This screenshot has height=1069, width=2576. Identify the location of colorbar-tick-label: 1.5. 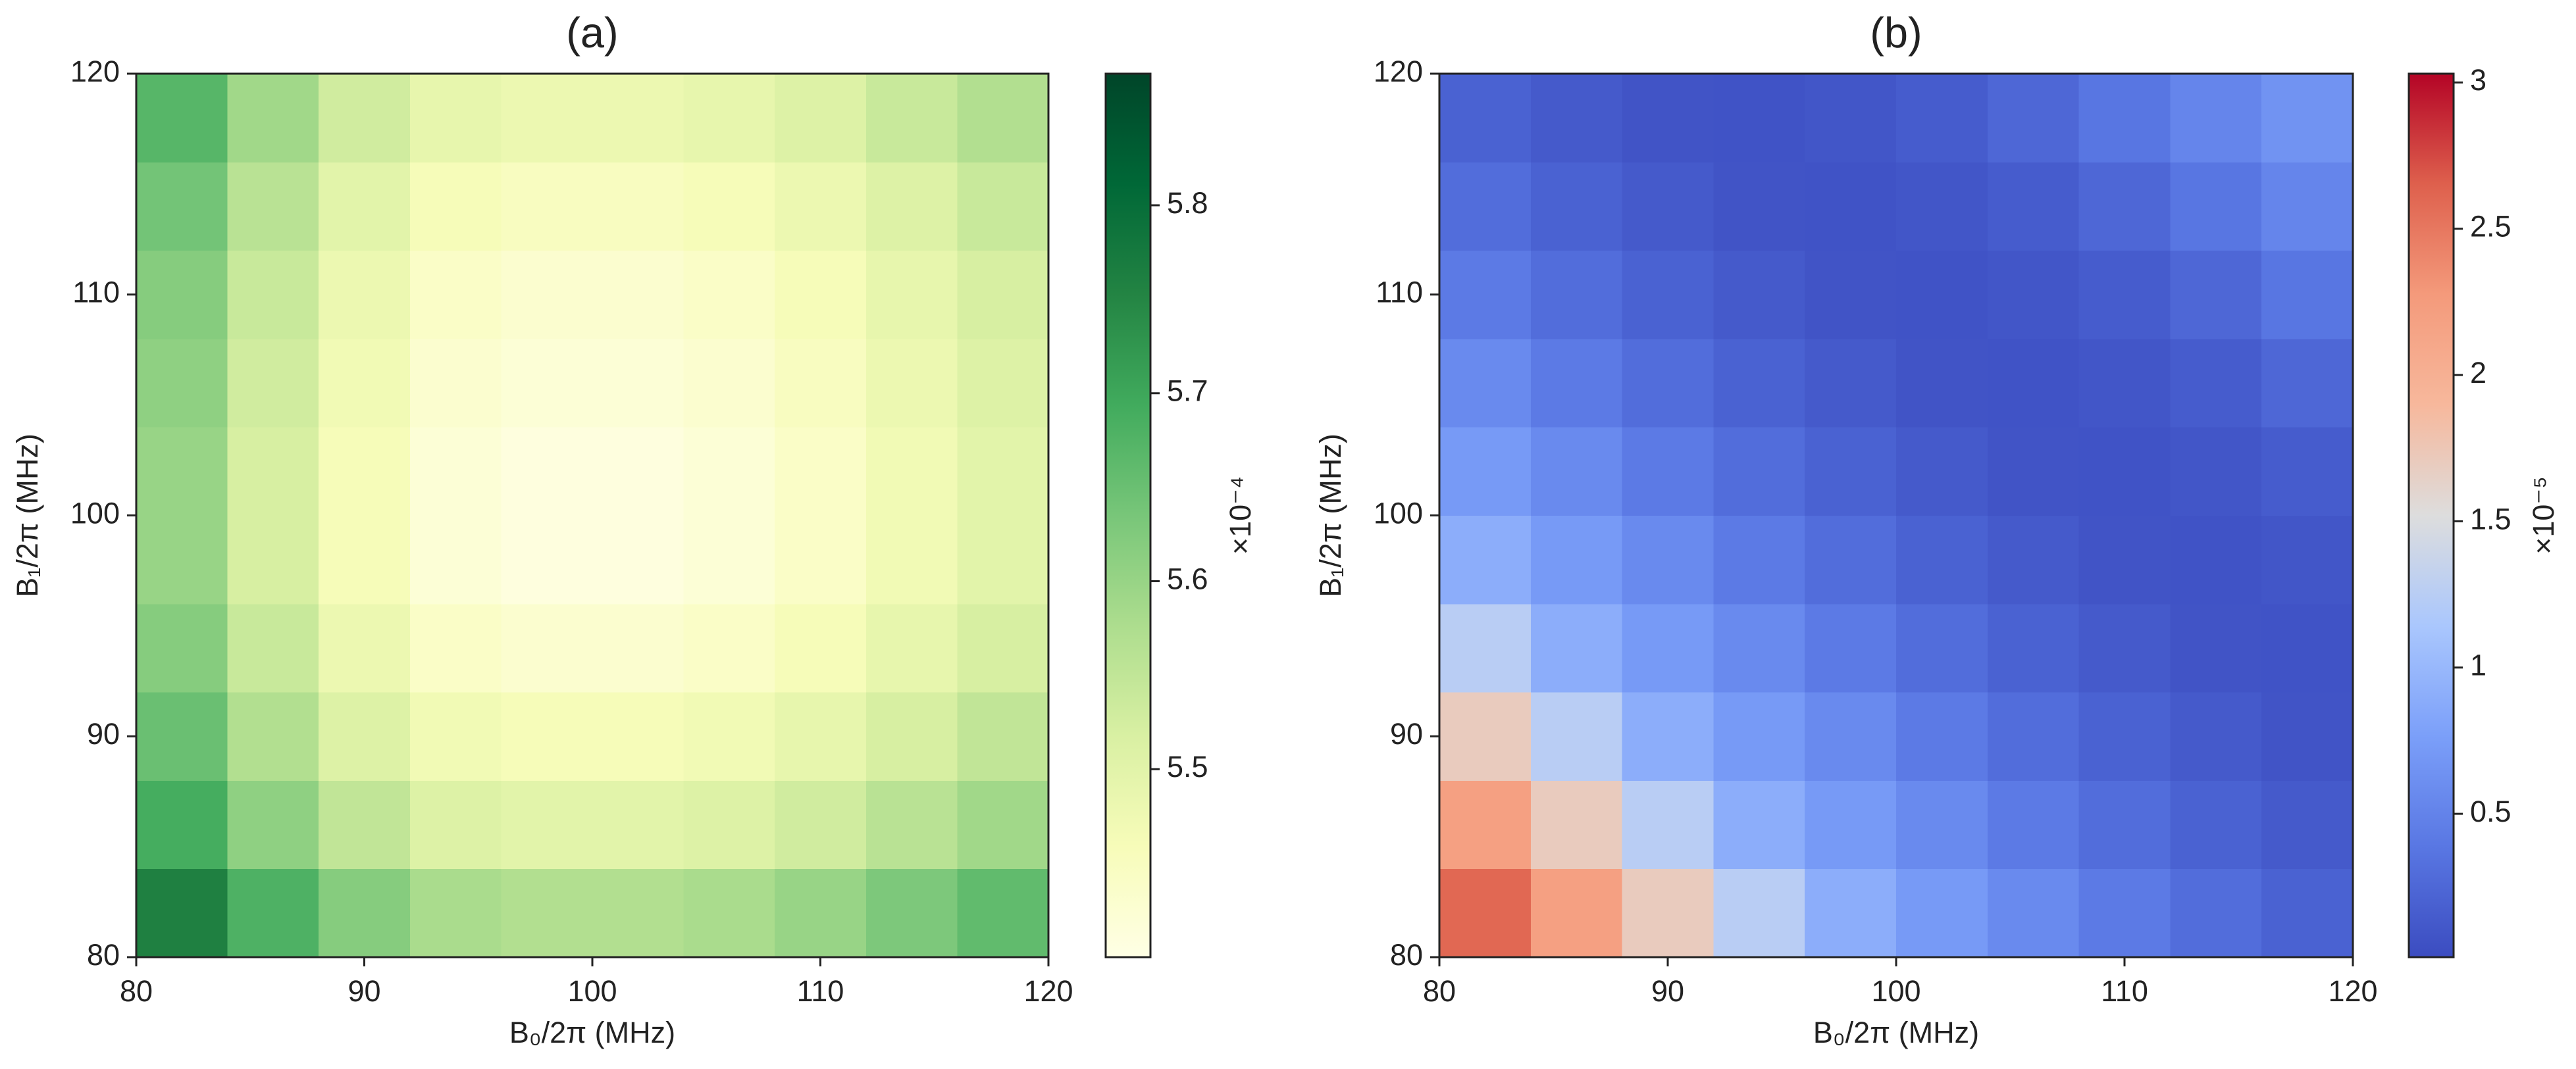
(2491, 518).